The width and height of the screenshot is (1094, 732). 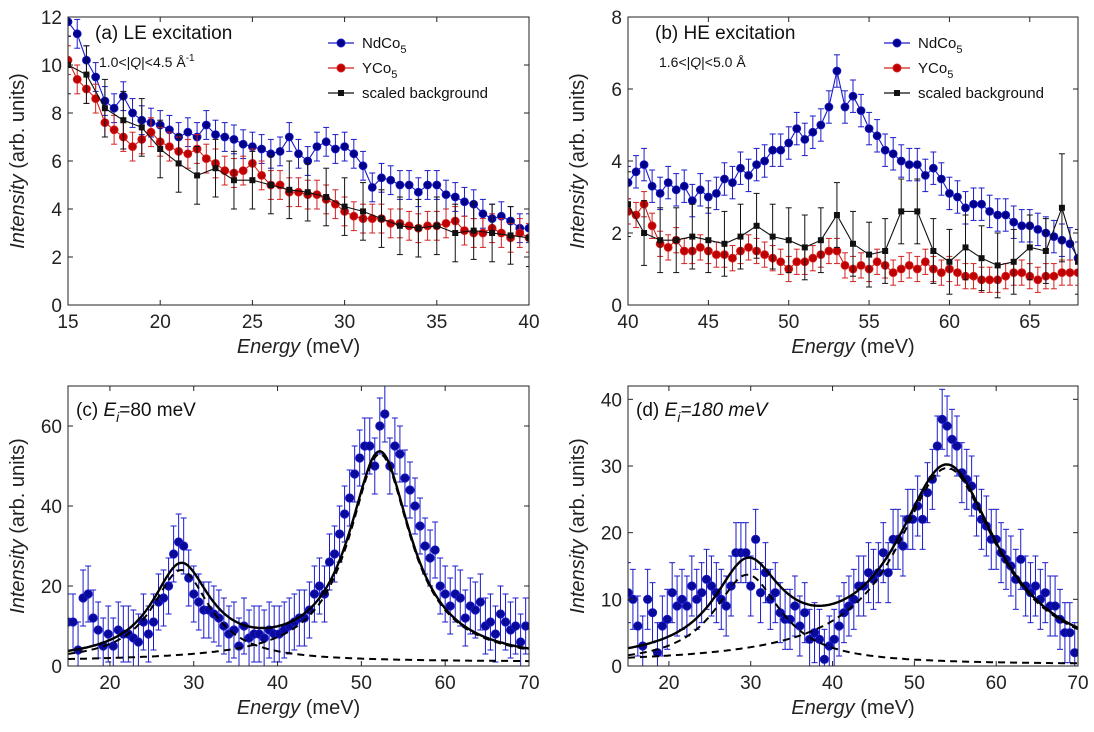 I want to click on panel-title: (d) Ei=180 meV, so click(x=703, y=412).